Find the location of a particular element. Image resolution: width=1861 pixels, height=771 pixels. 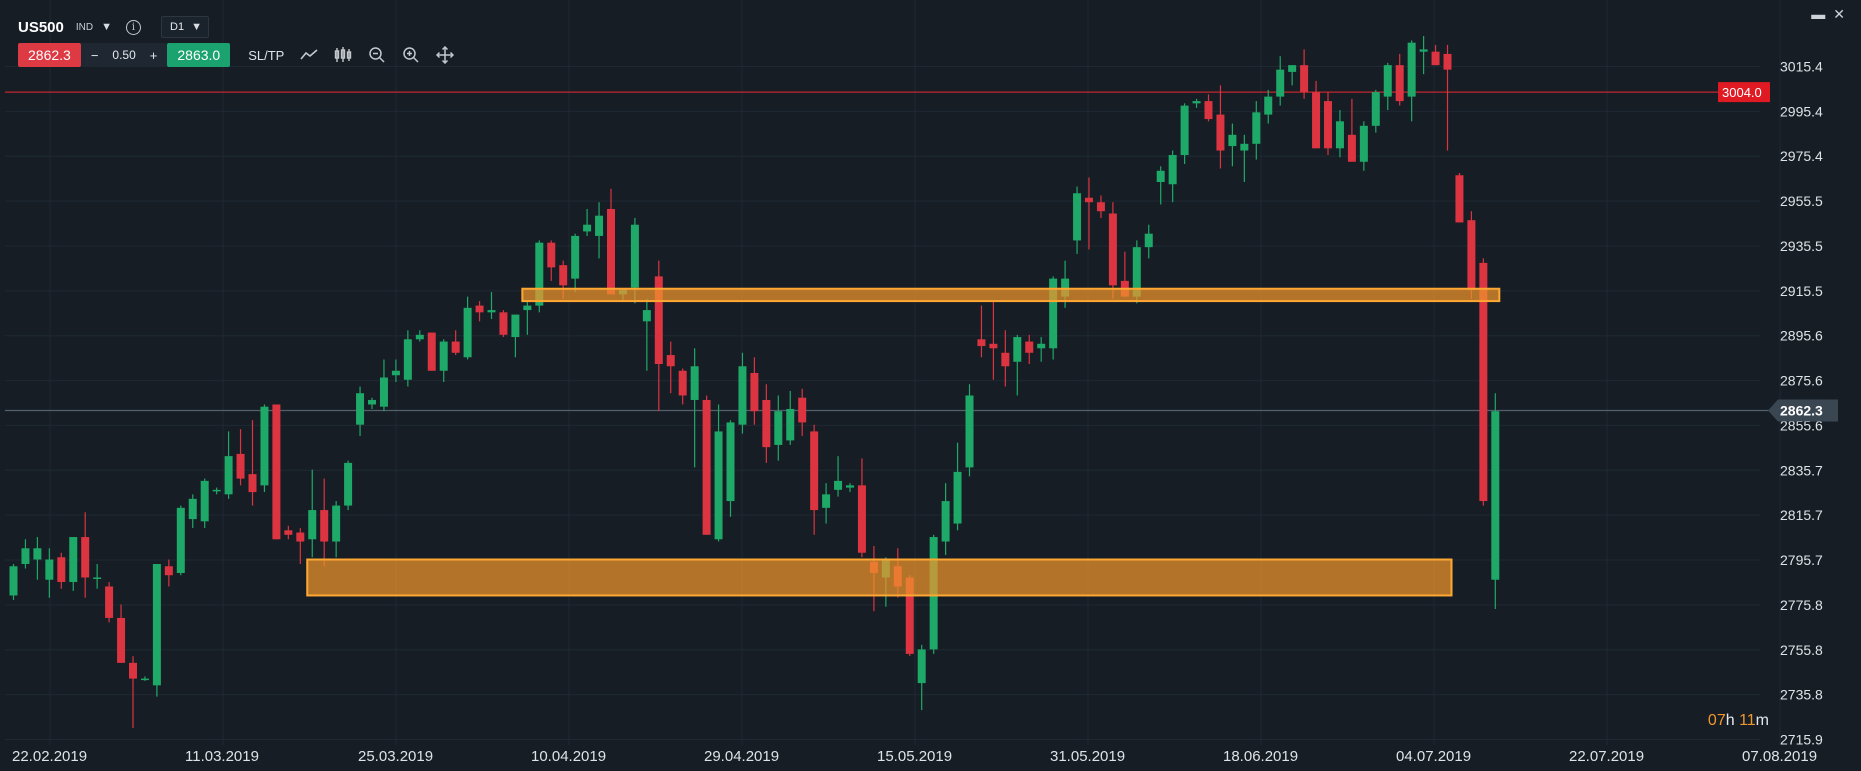

chart-type-icon is located at coordinates (309, 55).